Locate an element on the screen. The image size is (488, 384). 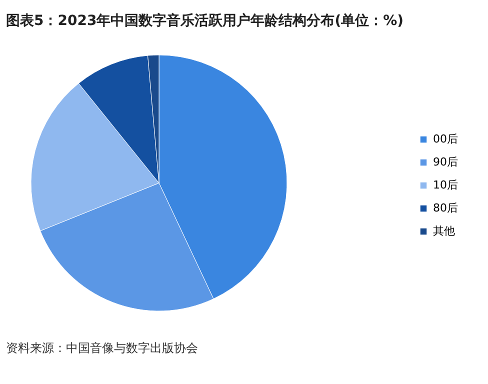
legend-label: 90后 is located at coordinates (445, 162).